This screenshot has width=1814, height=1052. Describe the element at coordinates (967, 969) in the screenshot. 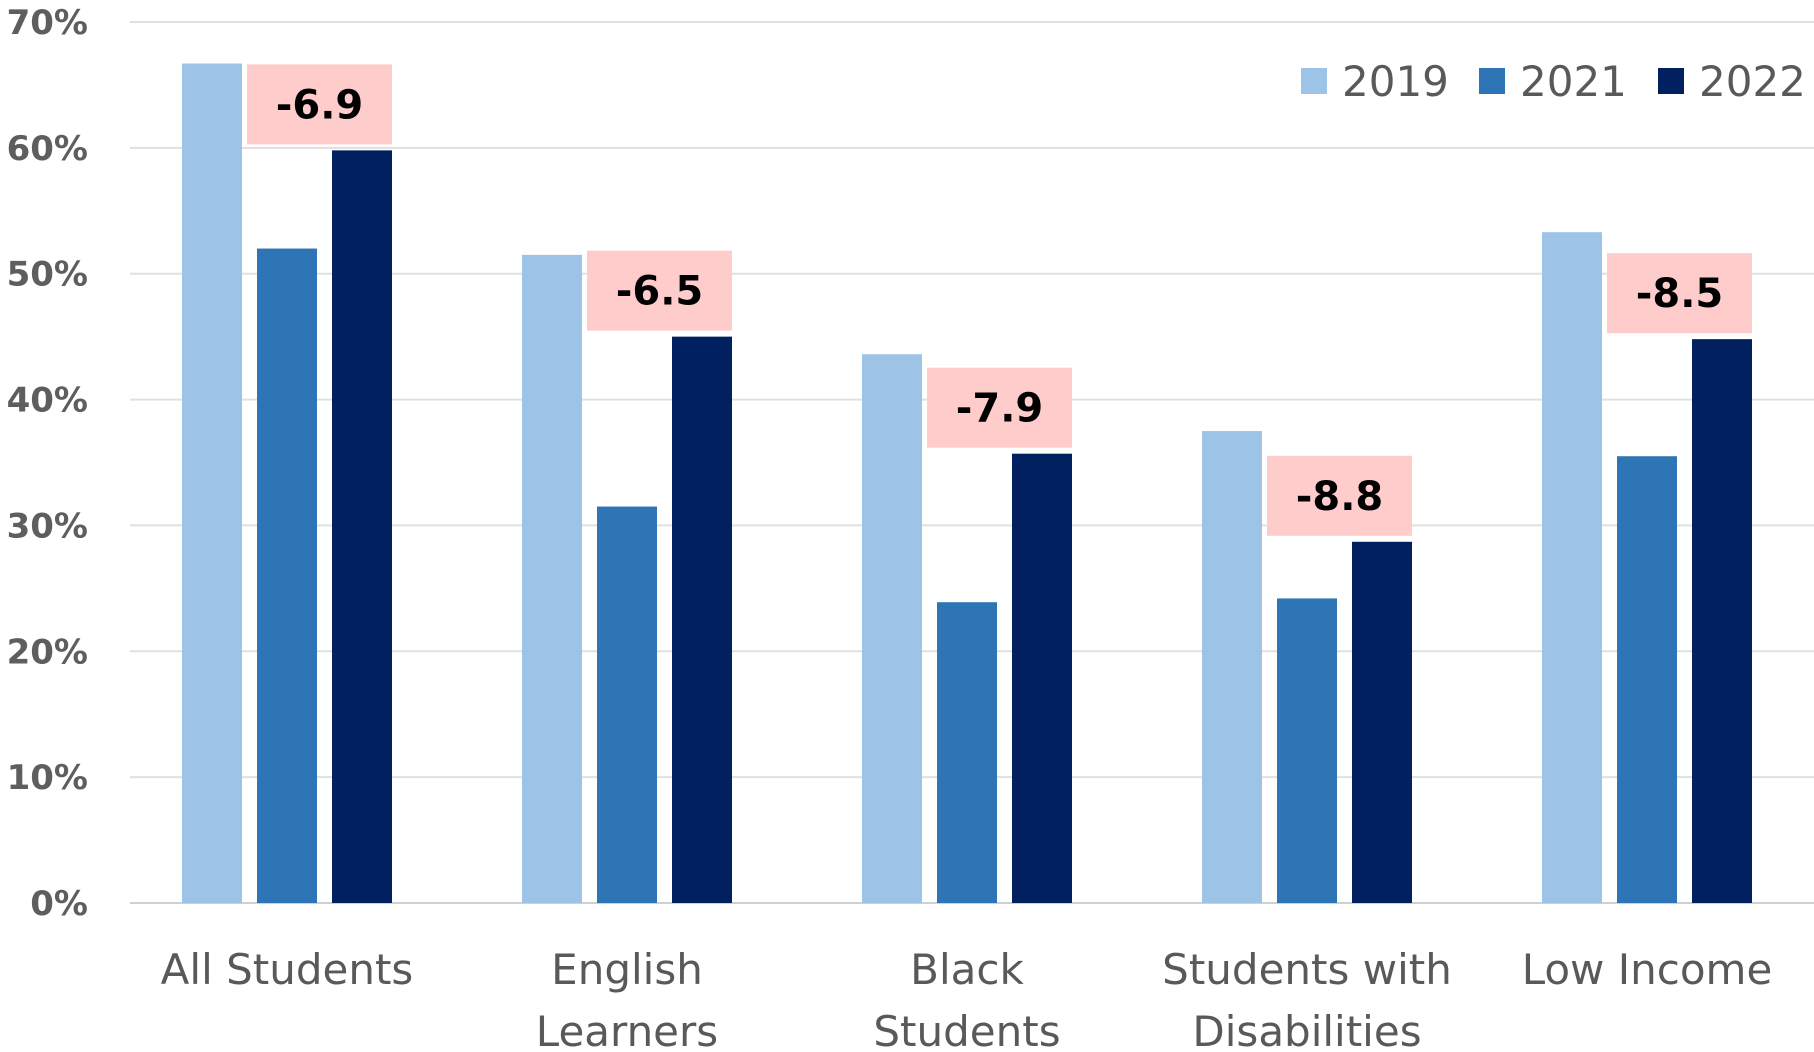

I see `x-tick-label: Black` at that location.